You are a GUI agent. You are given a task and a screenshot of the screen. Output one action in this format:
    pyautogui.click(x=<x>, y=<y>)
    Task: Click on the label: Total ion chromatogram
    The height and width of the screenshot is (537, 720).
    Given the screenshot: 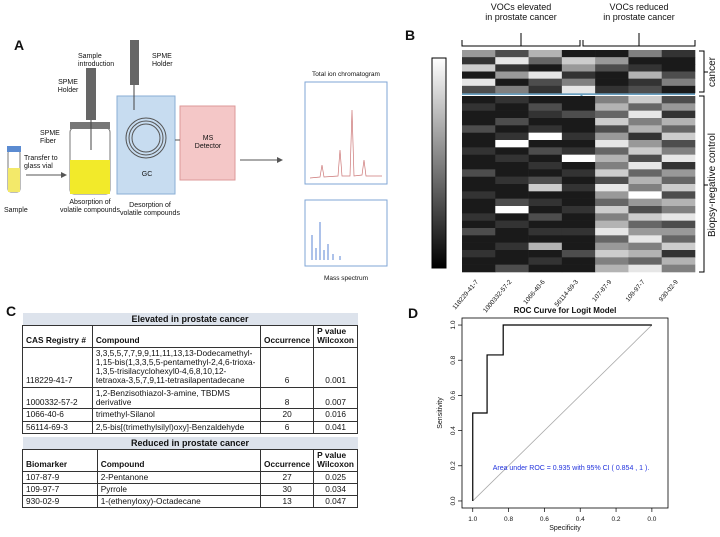 What is the action you would take?
    pyautogui.click(x=346, y=74)
    